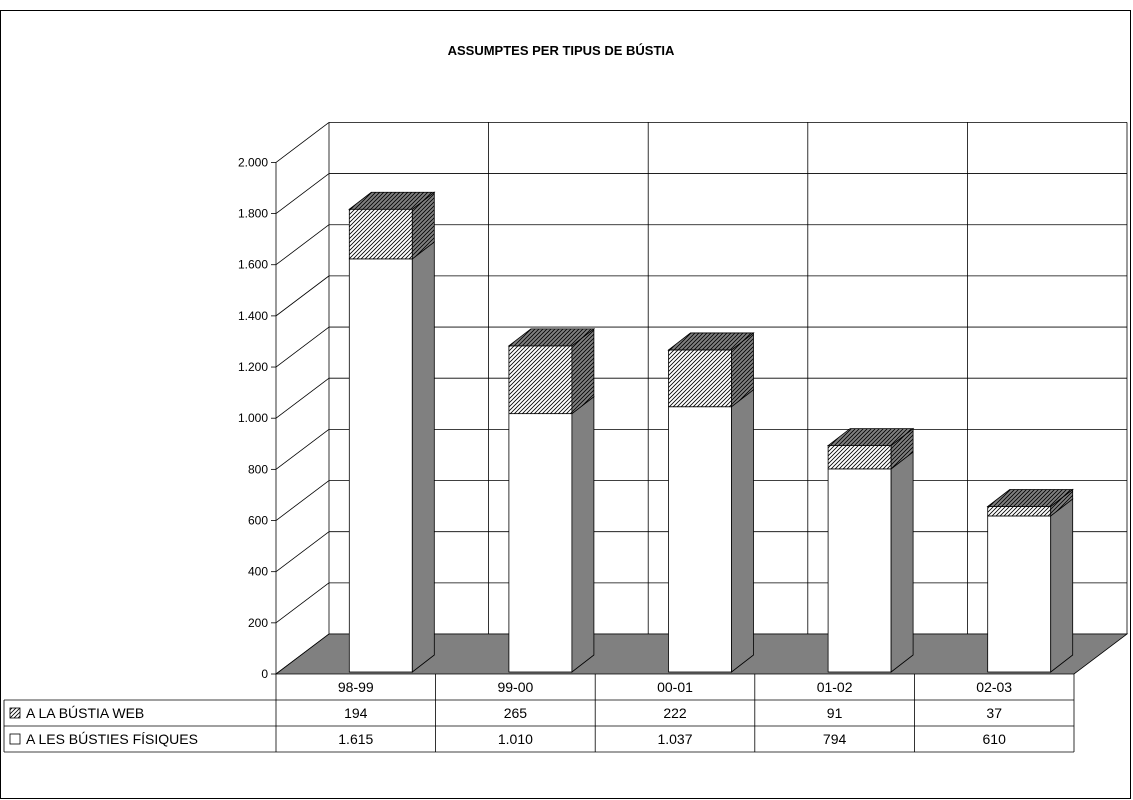 Image resolution: width=1133 pixels, height=800 pixels. Describe the element at coordinates (253, 162) in the screenshot. I see `y-tick-label: 2.000` at that location.